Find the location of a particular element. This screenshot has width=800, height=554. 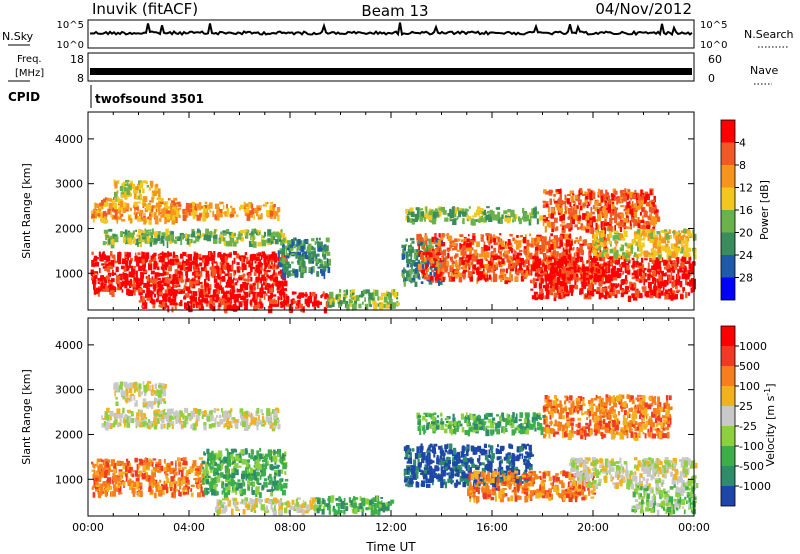

nsearch-label: N.Search is located at coordinates (769, 34).